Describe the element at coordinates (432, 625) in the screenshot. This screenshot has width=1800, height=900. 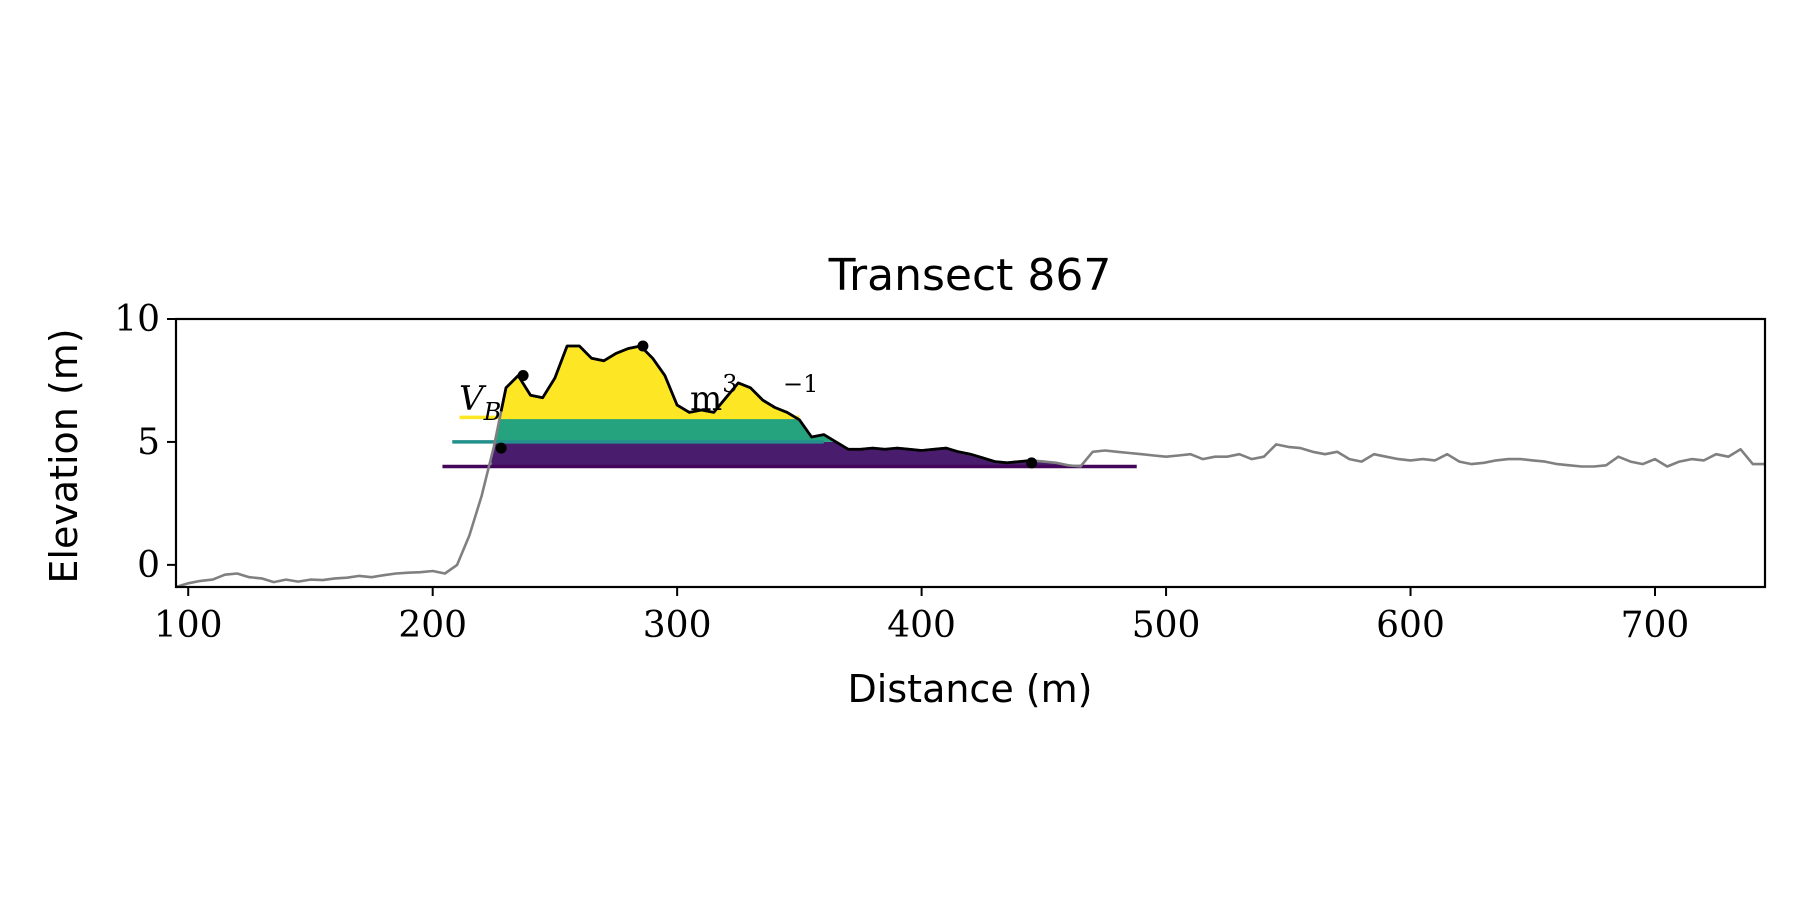
I see `x-tick-label: 200` at that location.